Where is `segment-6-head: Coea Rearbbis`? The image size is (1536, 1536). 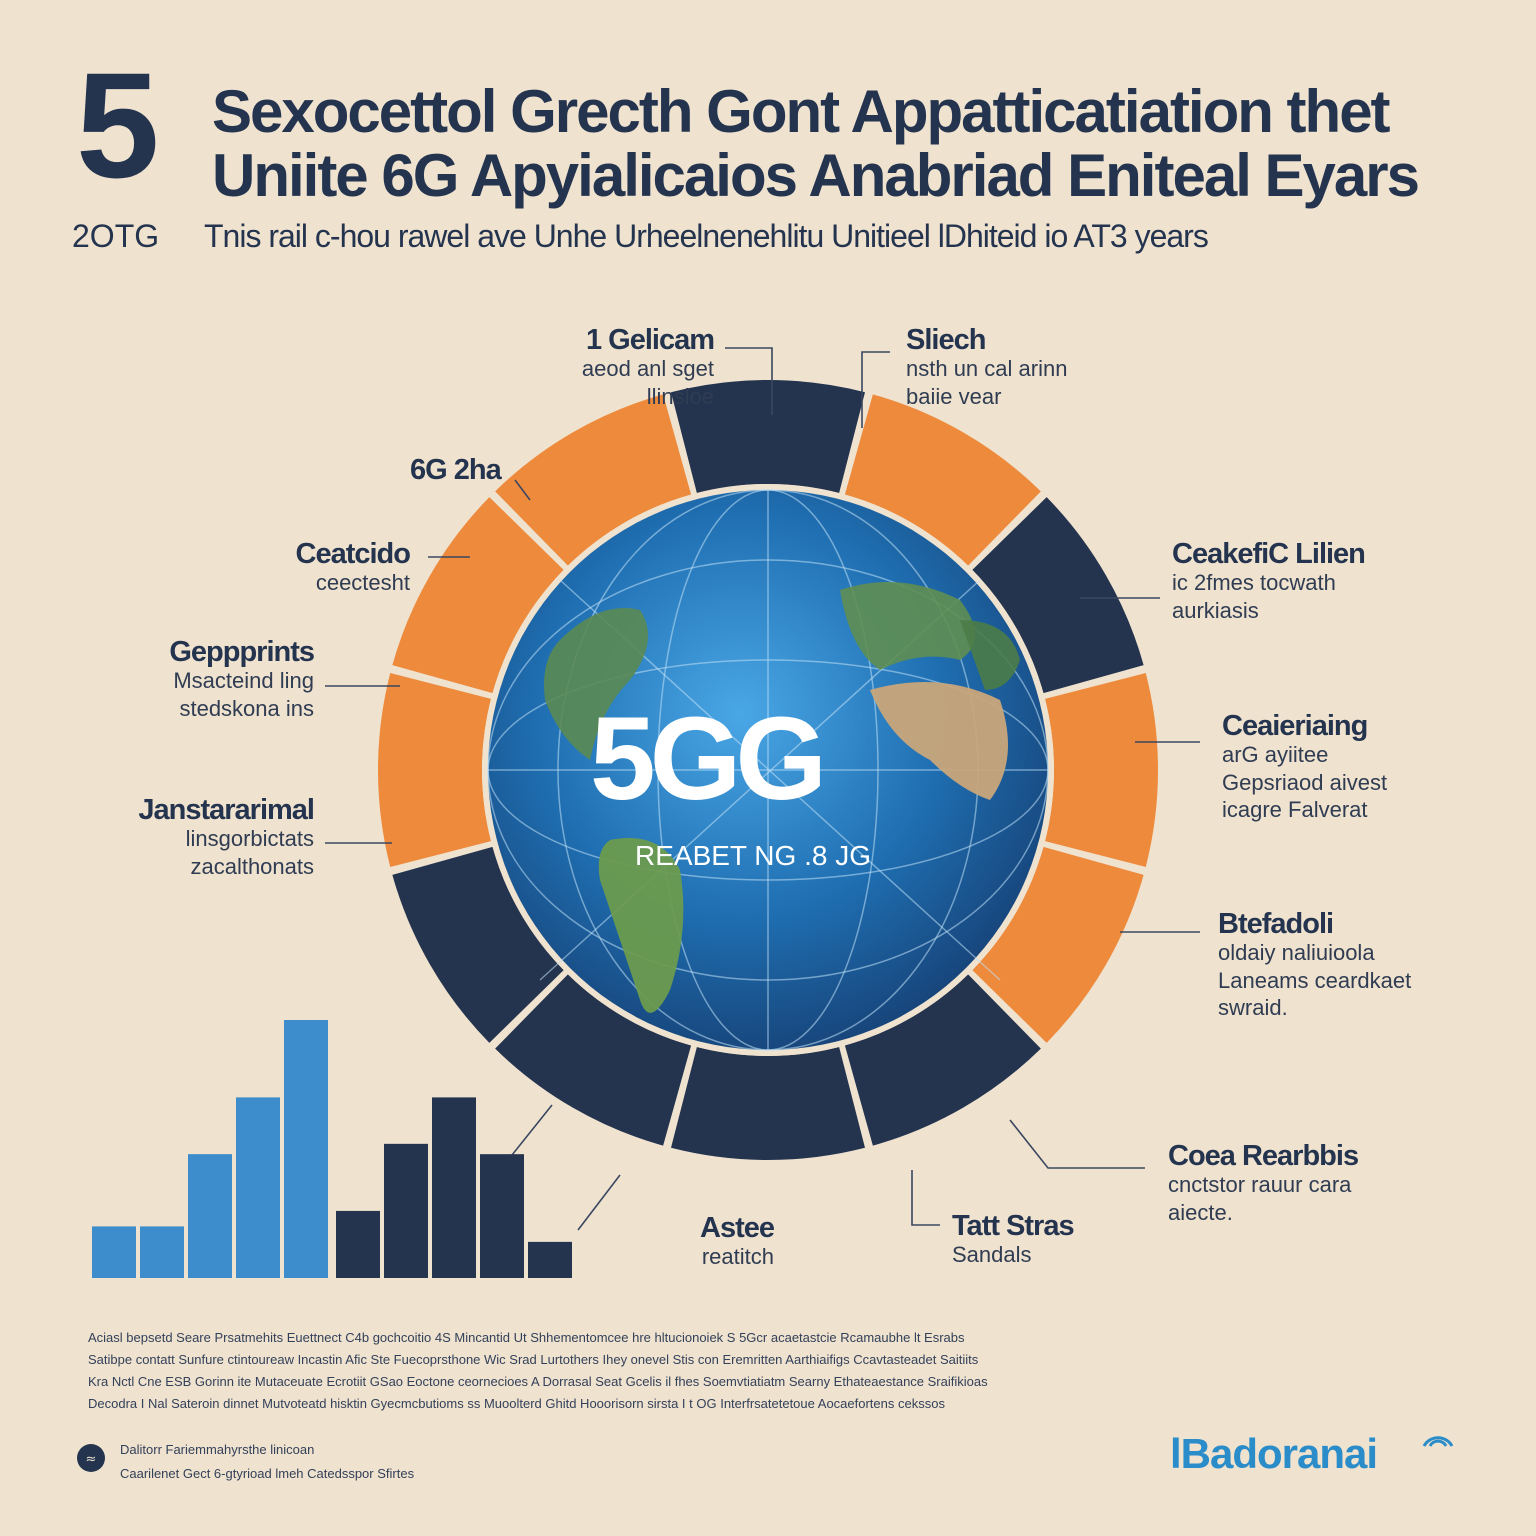
segment-6-head: Coea Rearbbis is located at coordinates (1263, 1156).